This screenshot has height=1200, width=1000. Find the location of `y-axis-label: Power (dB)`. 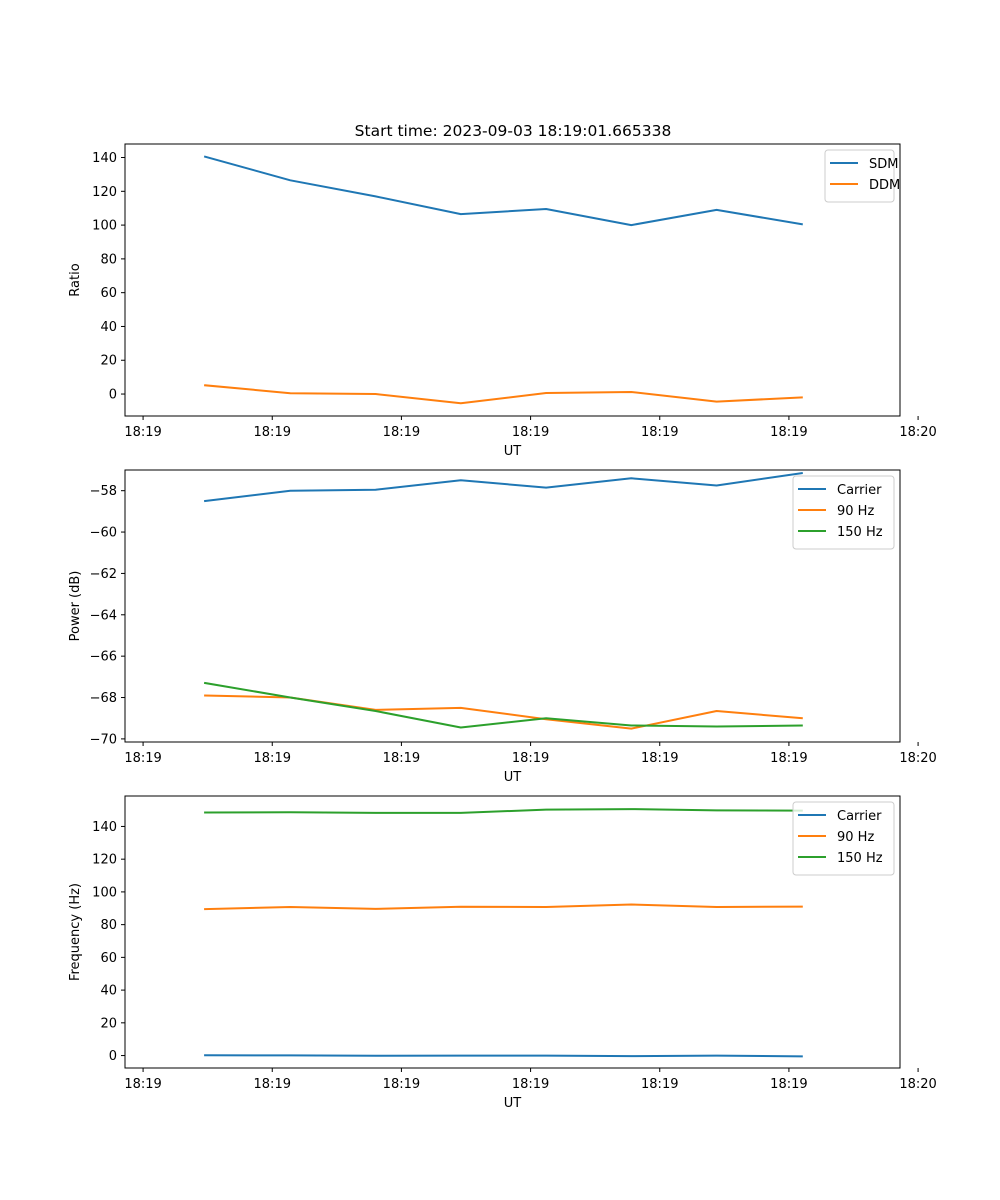

y-axis-label: Power (dB) is located at coordinates (75, 606).